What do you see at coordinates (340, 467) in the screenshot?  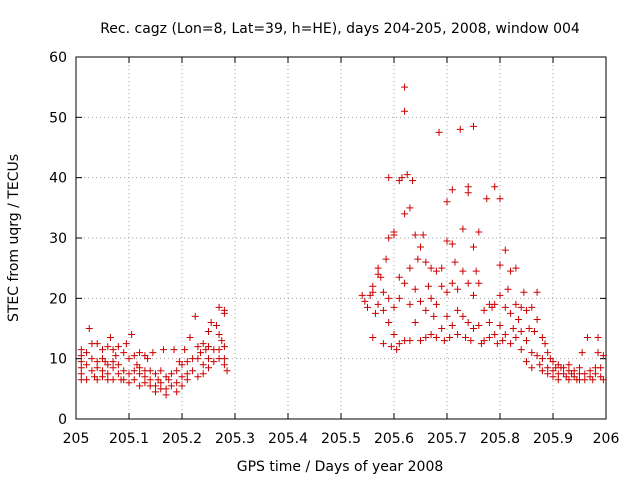 I see `x-axis-label: GPS time / Days of year 2008` at bounding box center [340, 467].